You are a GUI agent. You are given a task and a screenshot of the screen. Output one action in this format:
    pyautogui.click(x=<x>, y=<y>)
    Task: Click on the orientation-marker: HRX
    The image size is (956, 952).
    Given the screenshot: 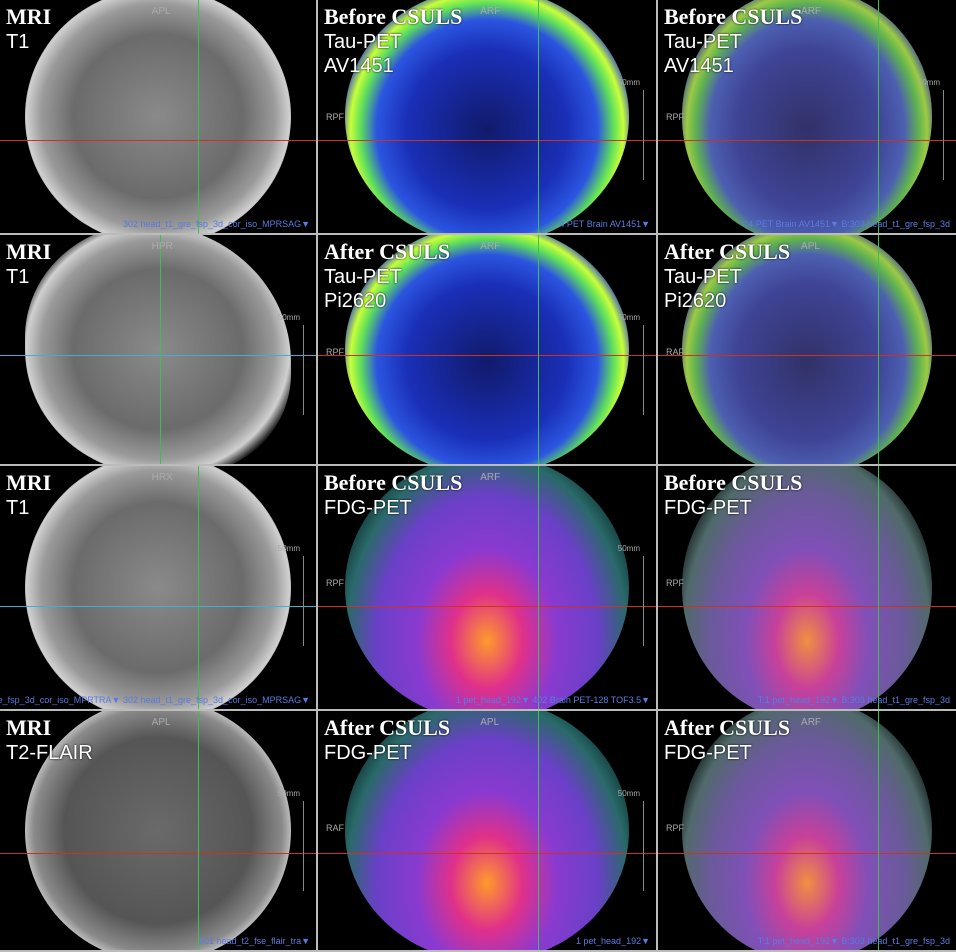 What is the action you would take?
    pyautogui.click(x=162, y=477)
    